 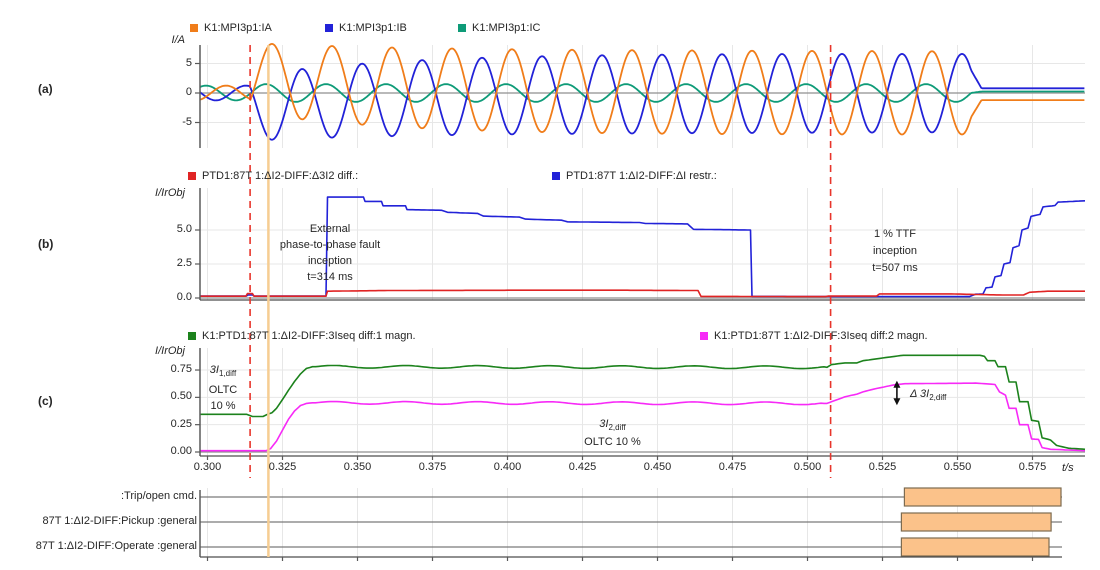 I want to click on legend-item: PTD1:87T 1:ΔI2-DIFF:Δ3I2 diff.:, so click(x=273, y=176).